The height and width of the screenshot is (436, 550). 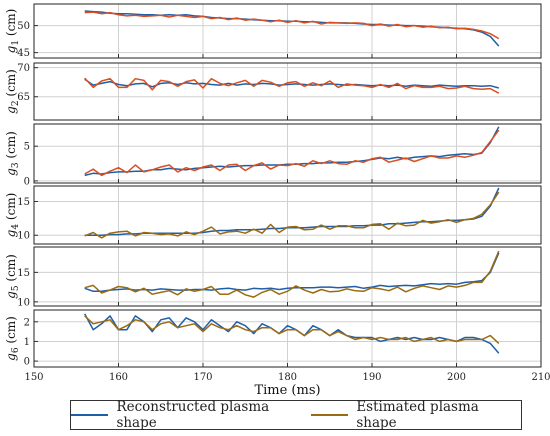 I want to click on x-tick-label: 150, so click(x=33, y=377).